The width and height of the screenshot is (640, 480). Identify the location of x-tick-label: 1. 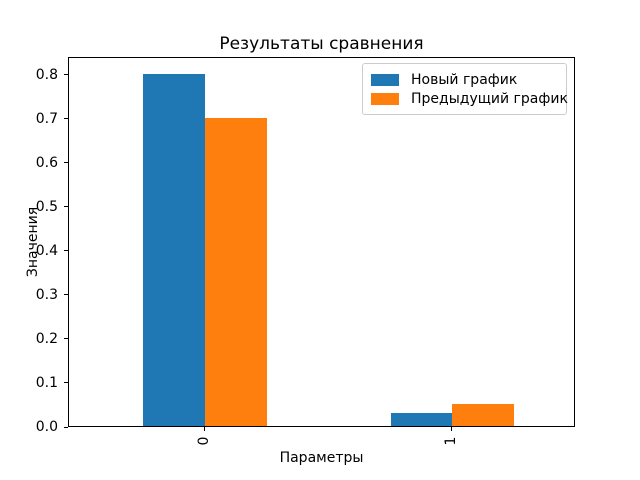
(451, 441).